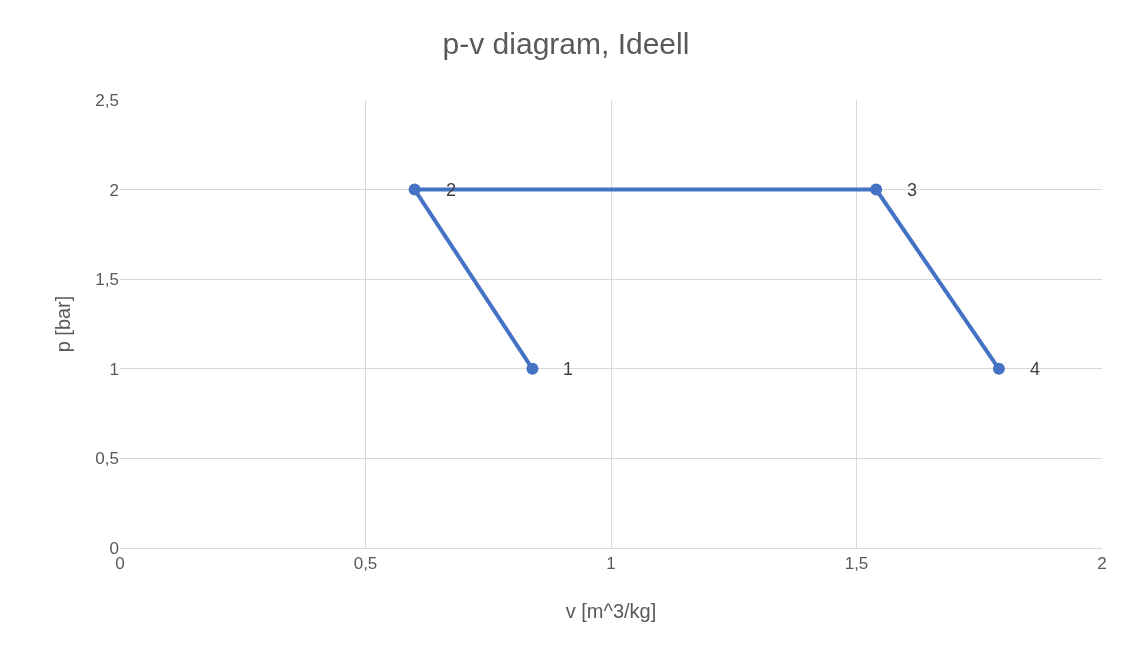 Image resolution: width=1132 pixels, height=653 pixels. Describe the element at coordinates (1102, 564) in the screenshot. I see `x-tick-label: 2` at that location.